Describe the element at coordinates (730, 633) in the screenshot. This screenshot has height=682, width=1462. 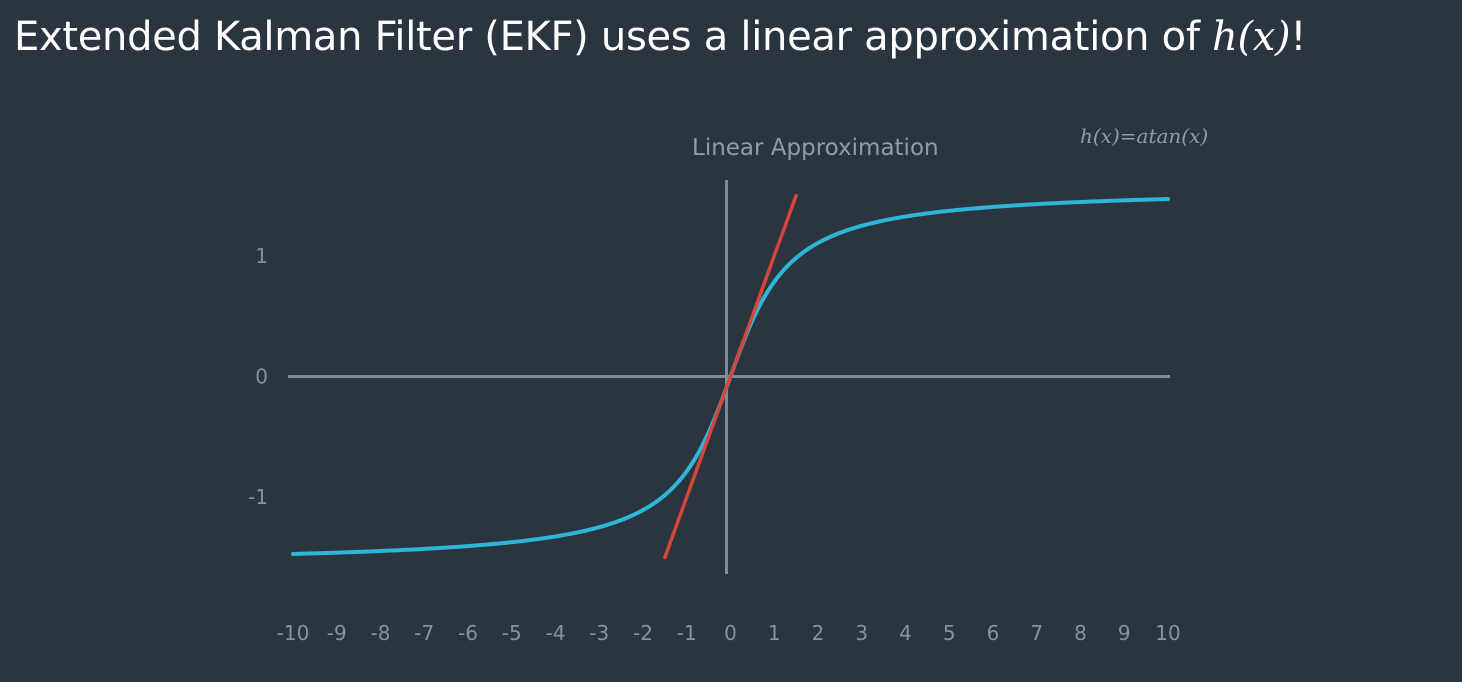
I see `x-tick-label: 0` at that location.